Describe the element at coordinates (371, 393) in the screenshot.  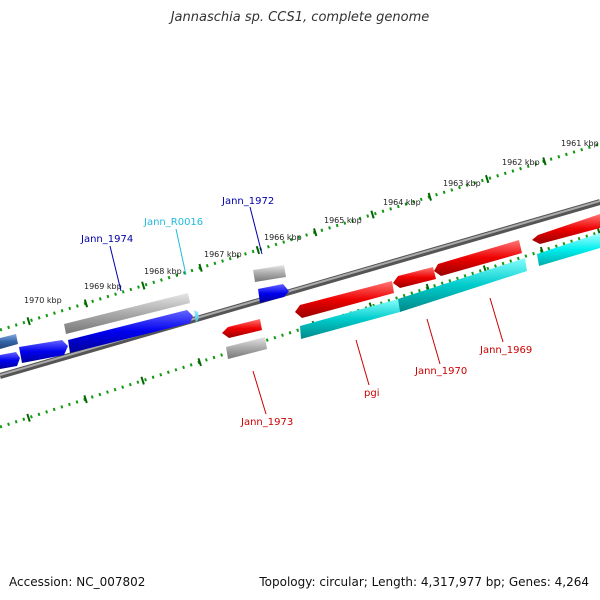
I see `gene-label-pgi: pgi` at that location.